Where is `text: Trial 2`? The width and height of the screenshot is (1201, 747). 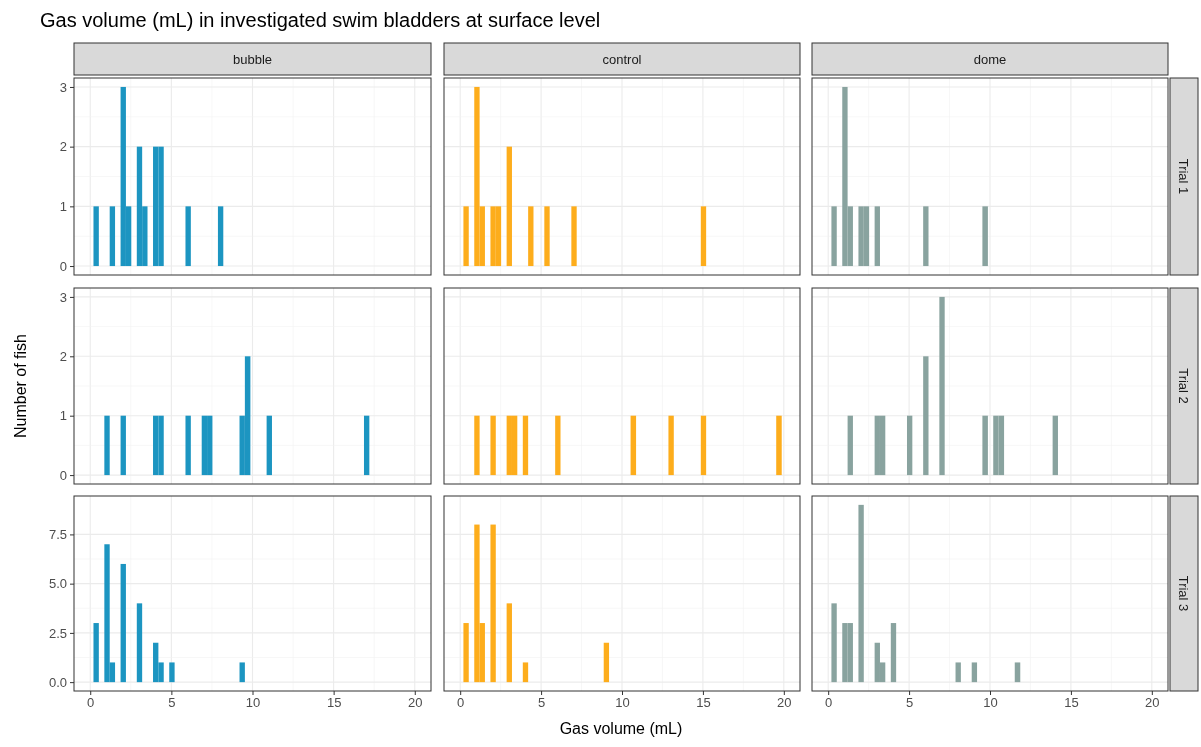 text: Trial 2 is located at coordinates (1183, 386).